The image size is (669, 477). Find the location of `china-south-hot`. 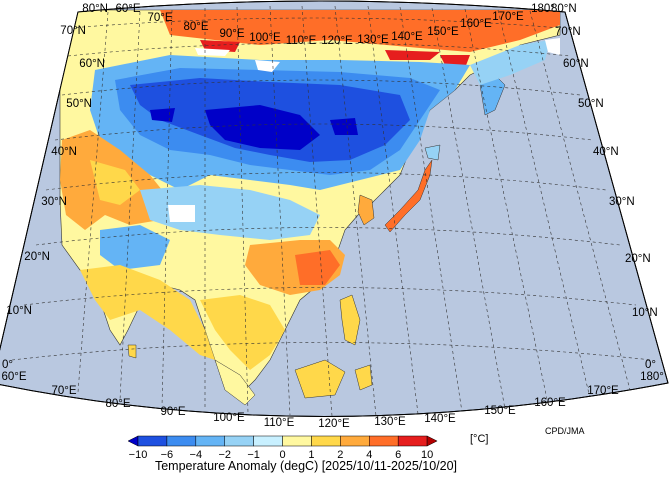

china-south-hot is located at coordinates (317, 267).